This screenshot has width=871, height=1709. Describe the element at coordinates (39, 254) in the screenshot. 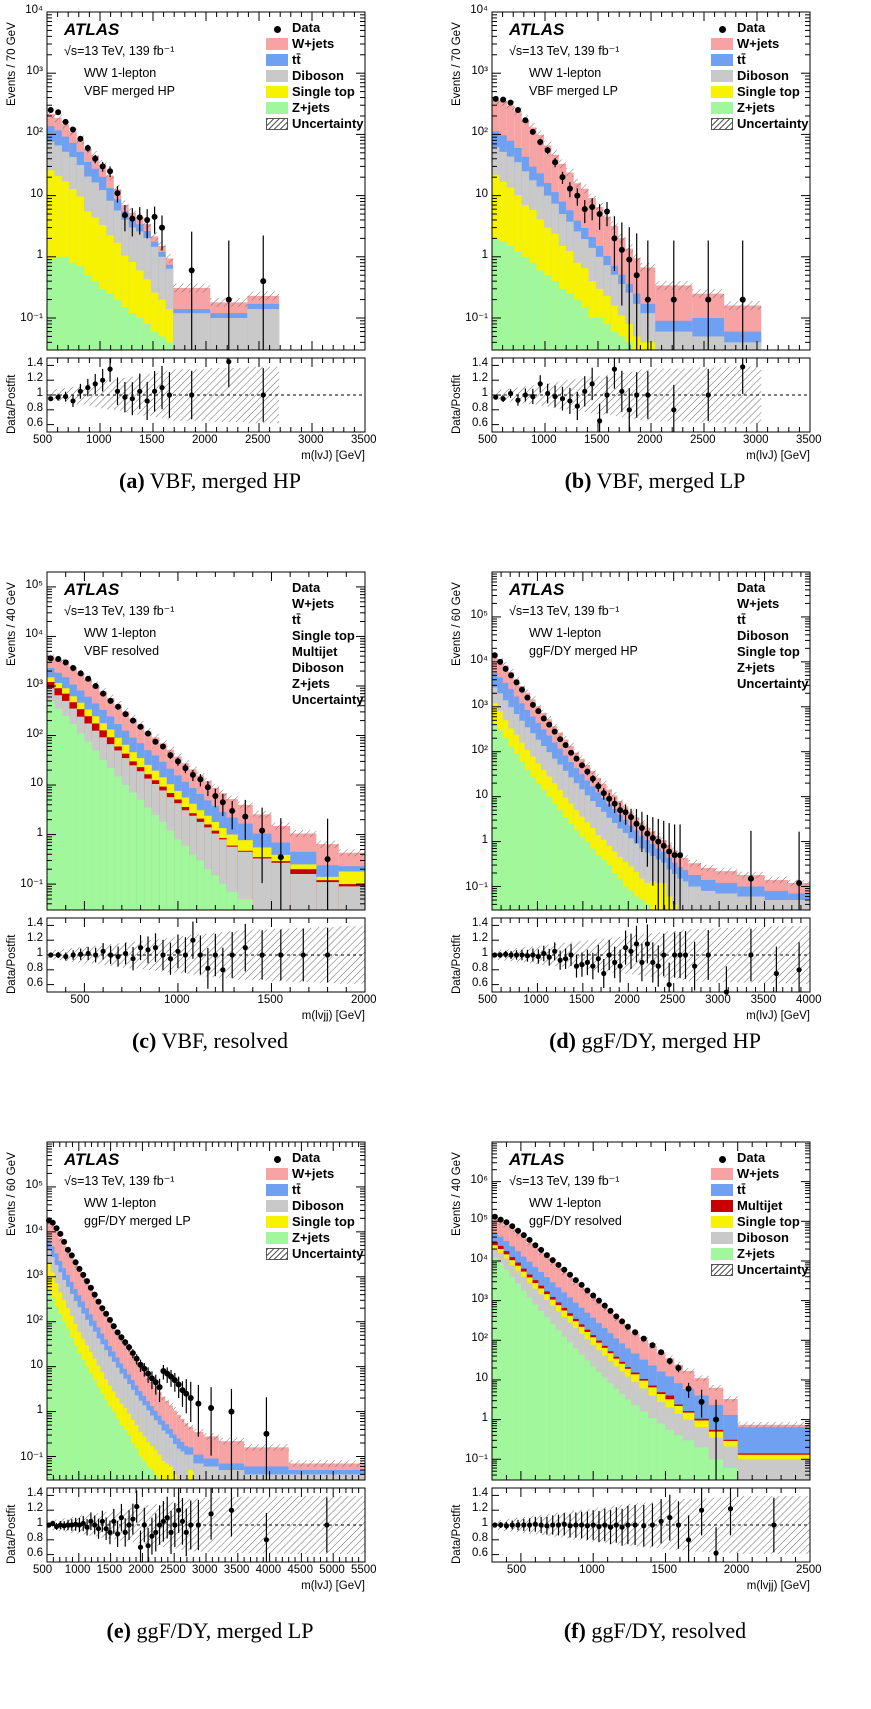

I see `ytick-label: 1` at that location.